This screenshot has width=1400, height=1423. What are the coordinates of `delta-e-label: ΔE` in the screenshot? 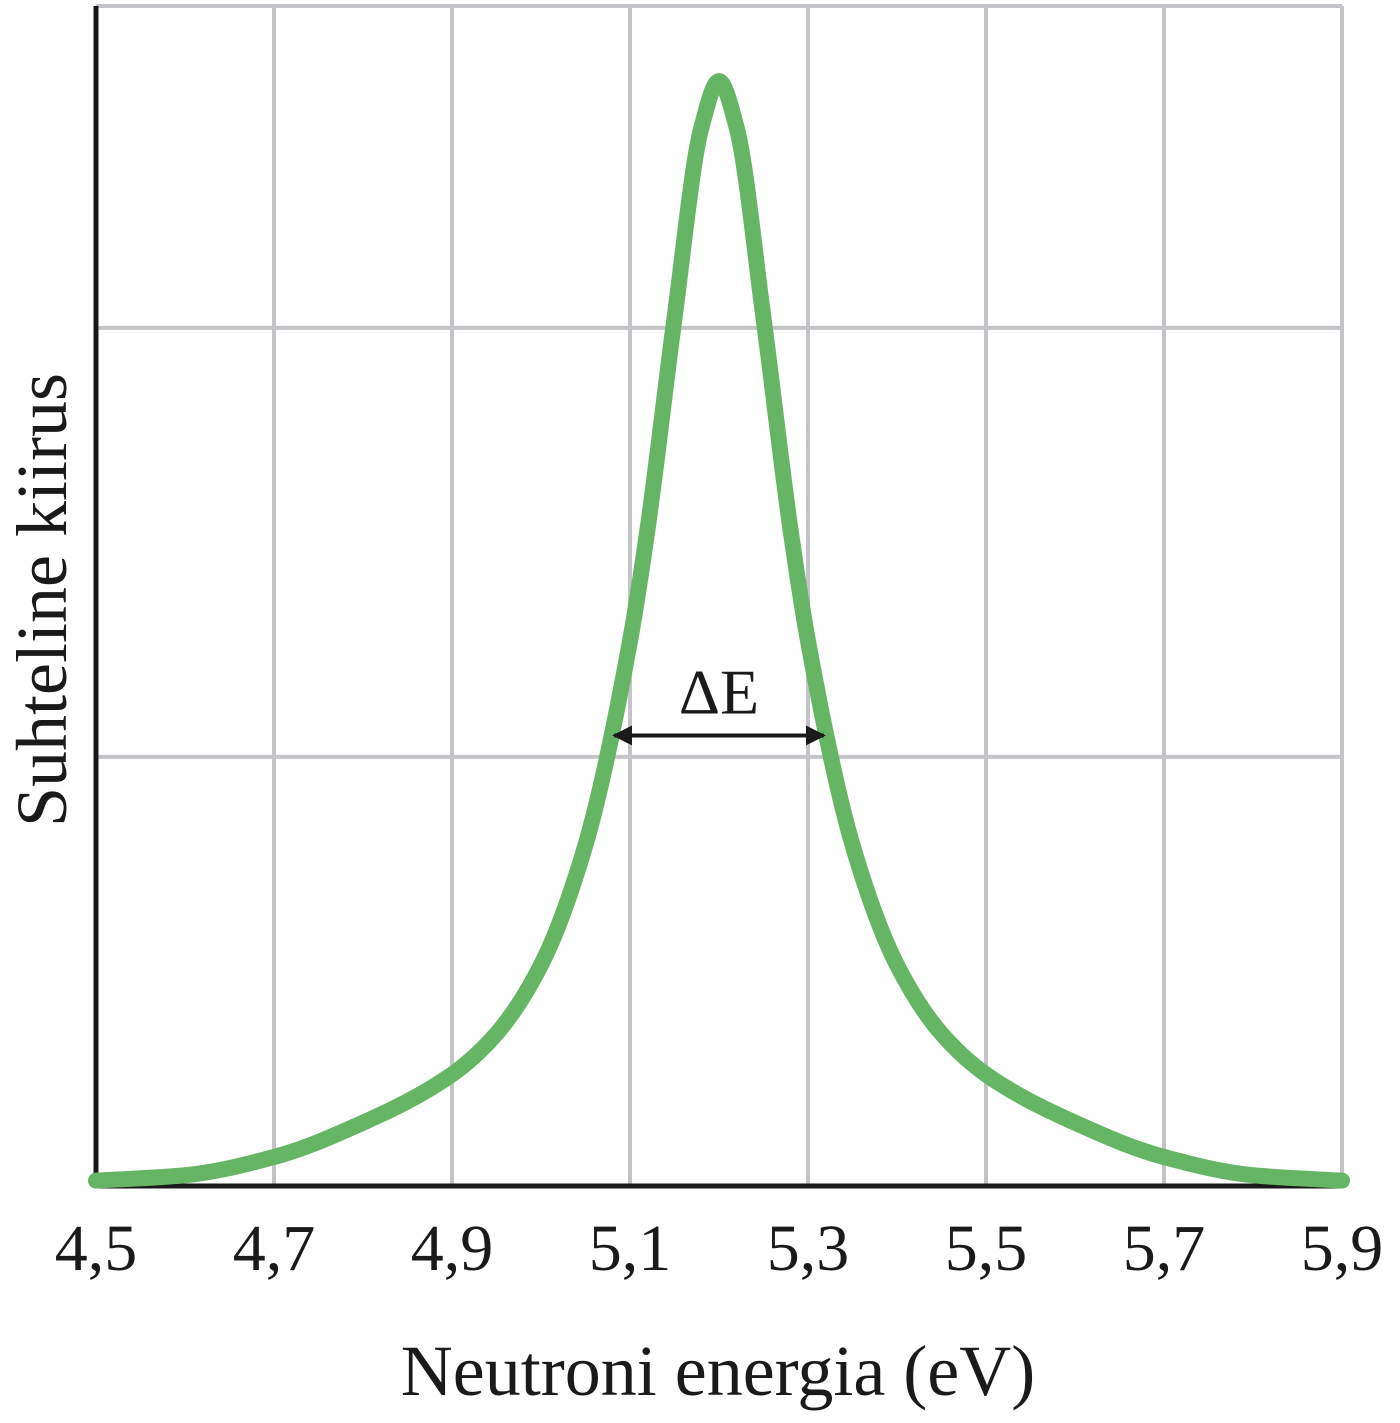 It's located at (719, 691).